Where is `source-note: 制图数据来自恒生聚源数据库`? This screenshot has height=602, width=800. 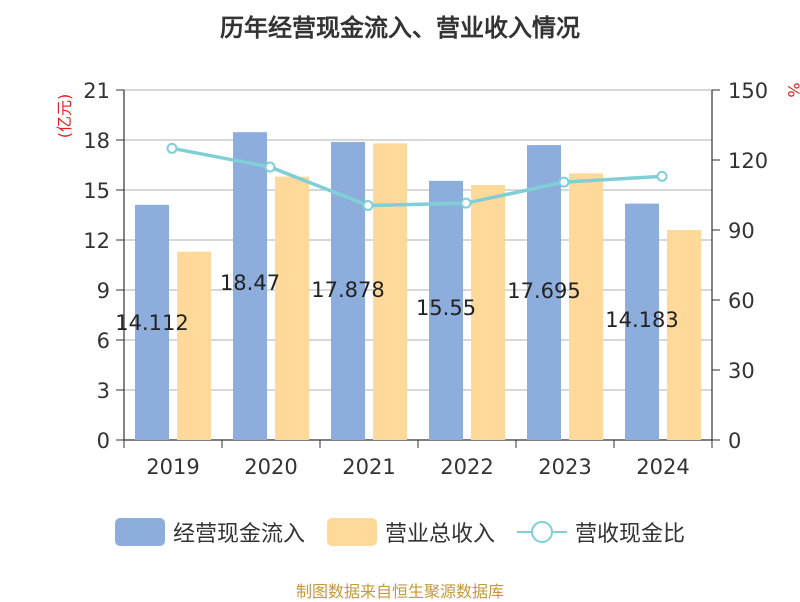
source-note: 制图数据来自恒生聚源数据库 is located at coordinates (399, 591).